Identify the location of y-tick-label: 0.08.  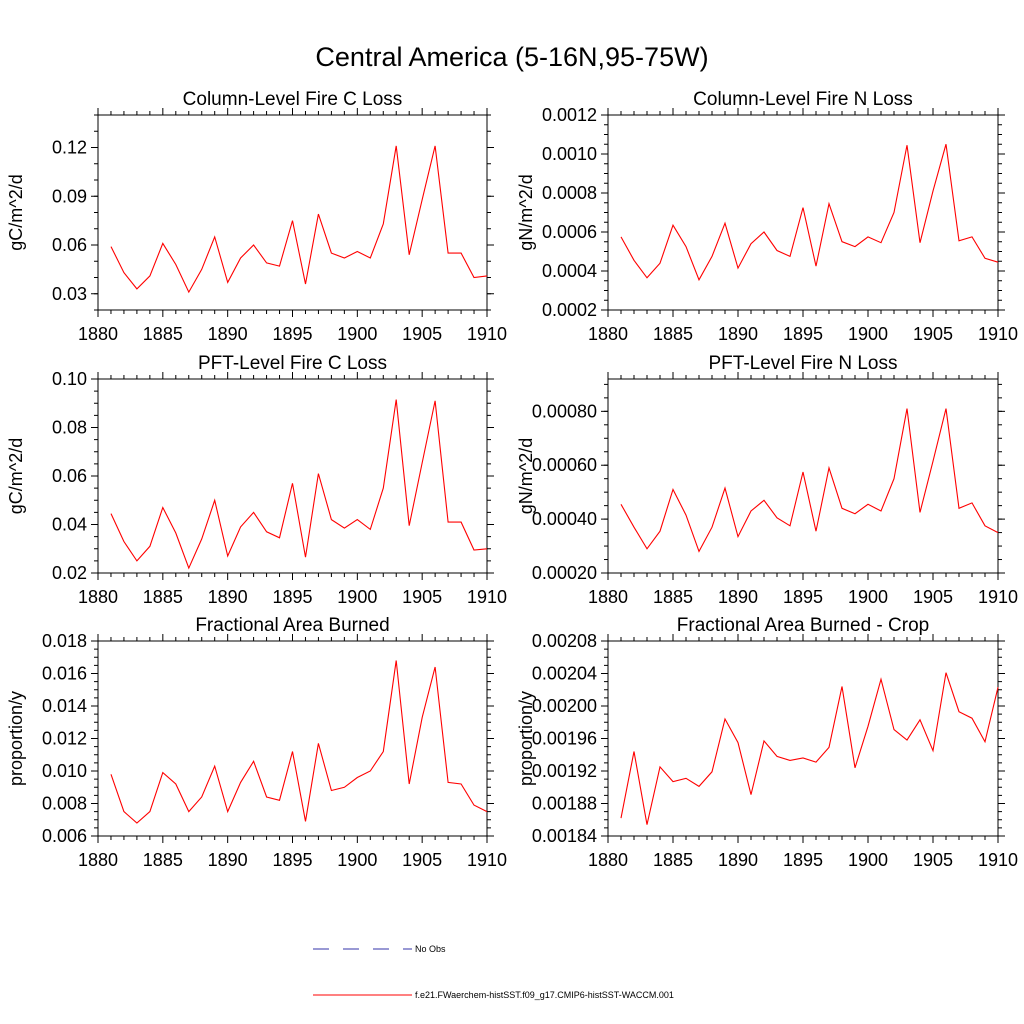
(69, 428).